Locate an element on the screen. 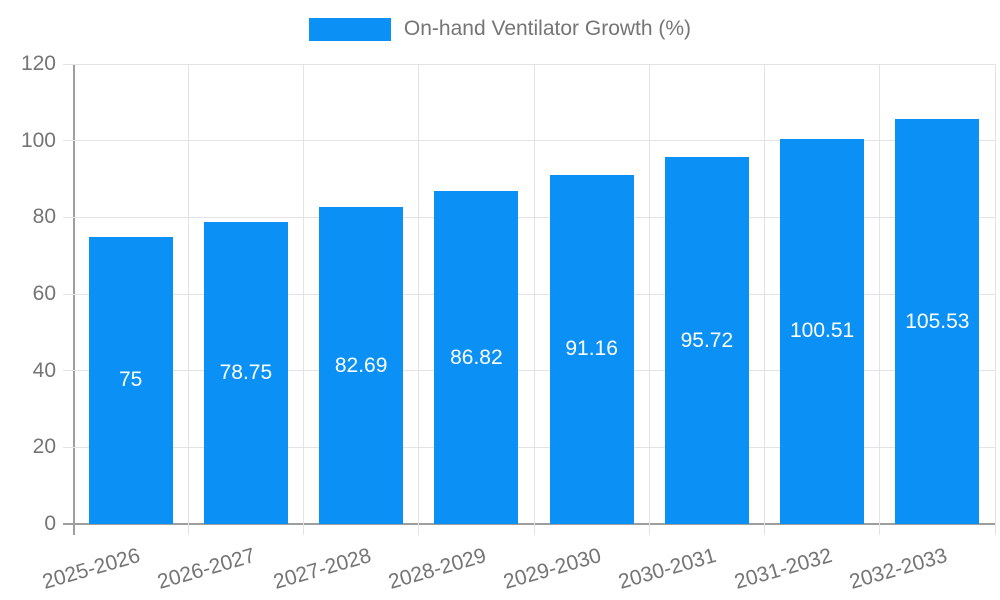 This screenshot has height=600, width=1000. bar: 86.82 is located at coordinates (476, 357).